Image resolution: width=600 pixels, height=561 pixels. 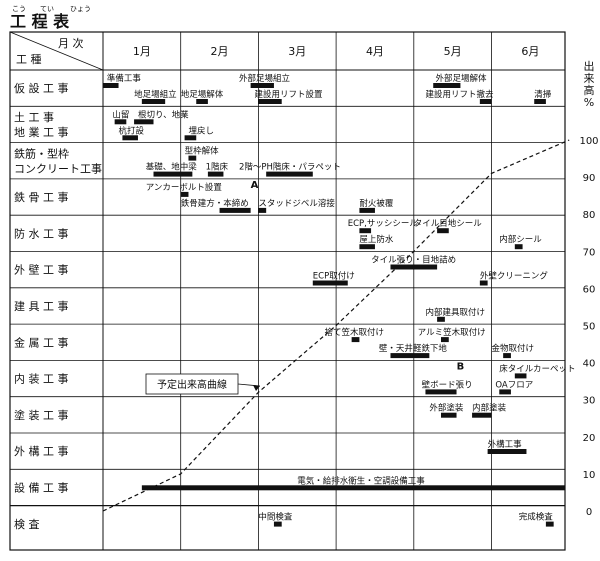 What do you see at coordinates (58, 168) in the screenshot?
I see `category-label: コンクリート工事` at bounding box center [58, 168].